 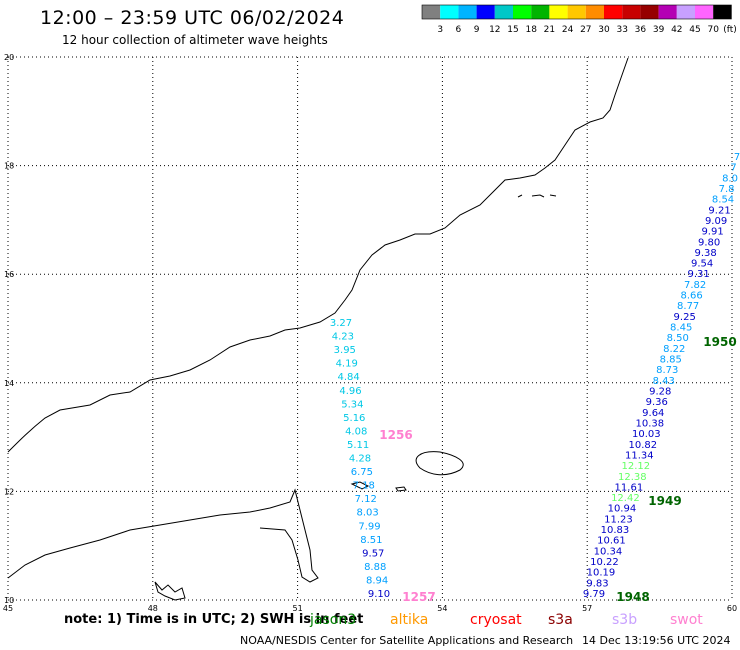 What do you see at coordinates (688, 306) in the screenshot?
I see `swh-value-label: 8.77` at bounding box center [688, 306].